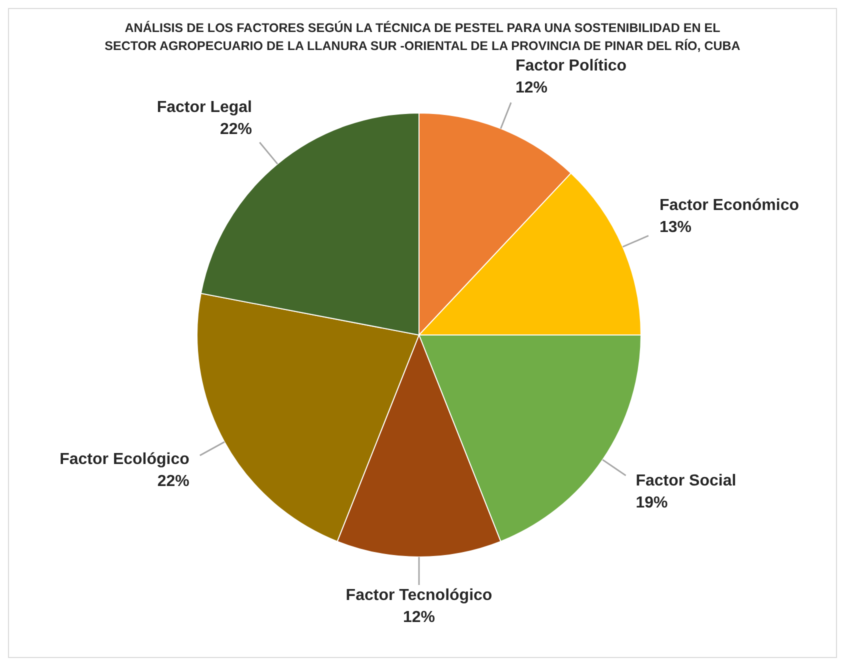 This screenshot has width=845, height=666. Describe the element at coordinates (419, 595) in the screenshot. I see `slice-label: Factor Tecnológico` at that location.